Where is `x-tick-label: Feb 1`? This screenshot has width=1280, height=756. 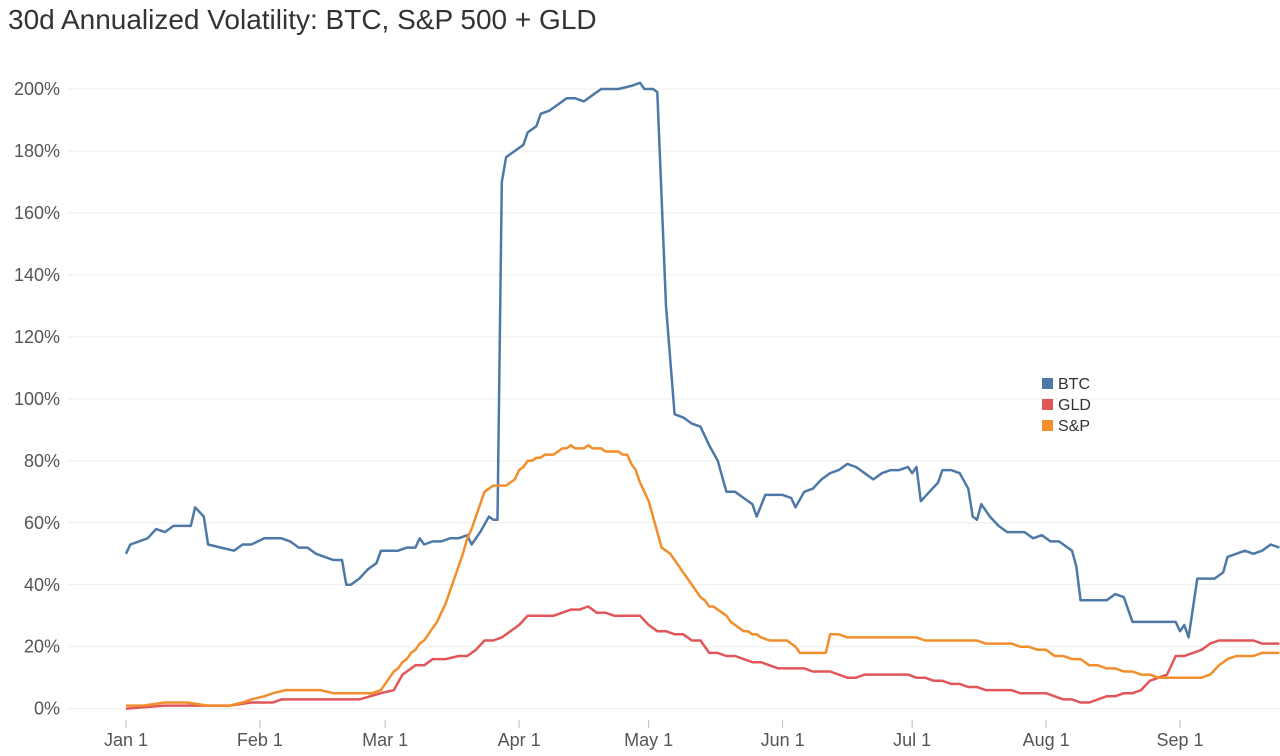 x-tick-label: Feb 1 is located at coordinates (260, 740).